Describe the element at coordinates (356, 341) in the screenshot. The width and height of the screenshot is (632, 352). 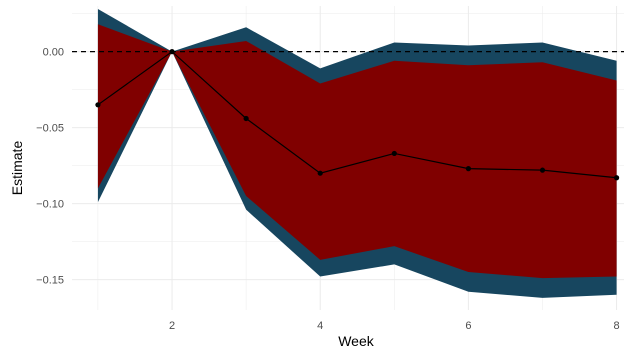
I see `x-axis-title: Week` at that location.